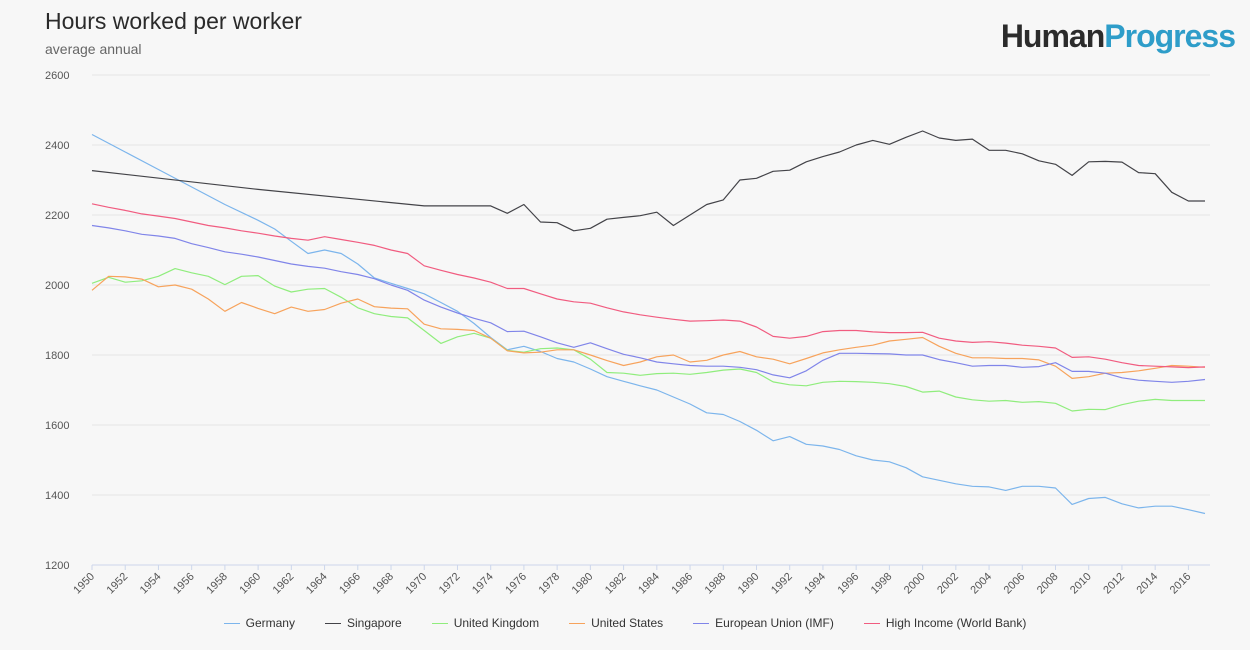 This screenshot has width=1250, height=650. I want to click on legend-item: United Kingdom, so click(485, 623).